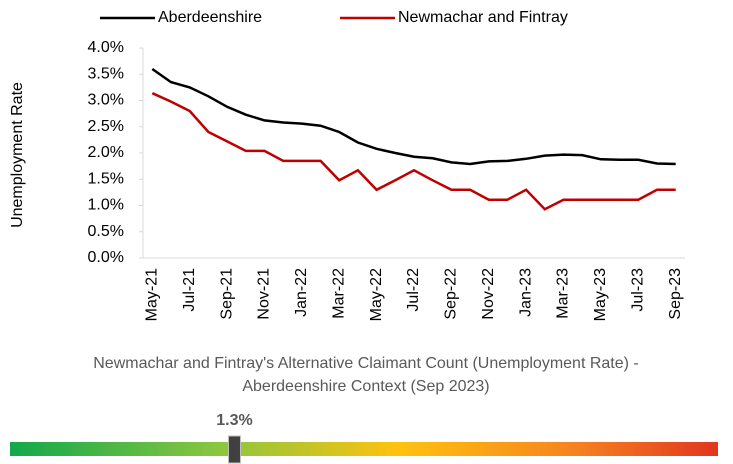  I want to click on x-tick-label: Sep-21, so click(226, 294).